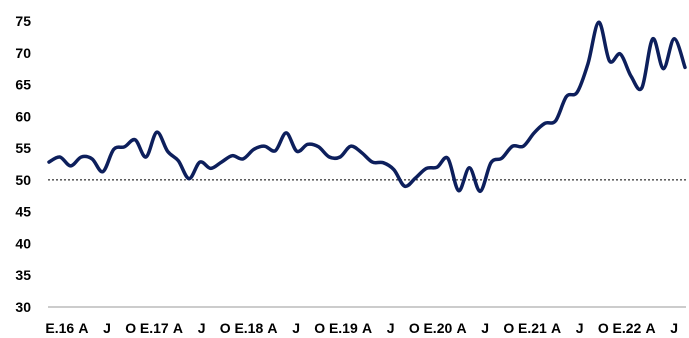 The height and width of the screenshot is (338, 689). Describe the element at coordinates (23, 53) in the screenshot. I see `y-tick-label: 70` at that location.